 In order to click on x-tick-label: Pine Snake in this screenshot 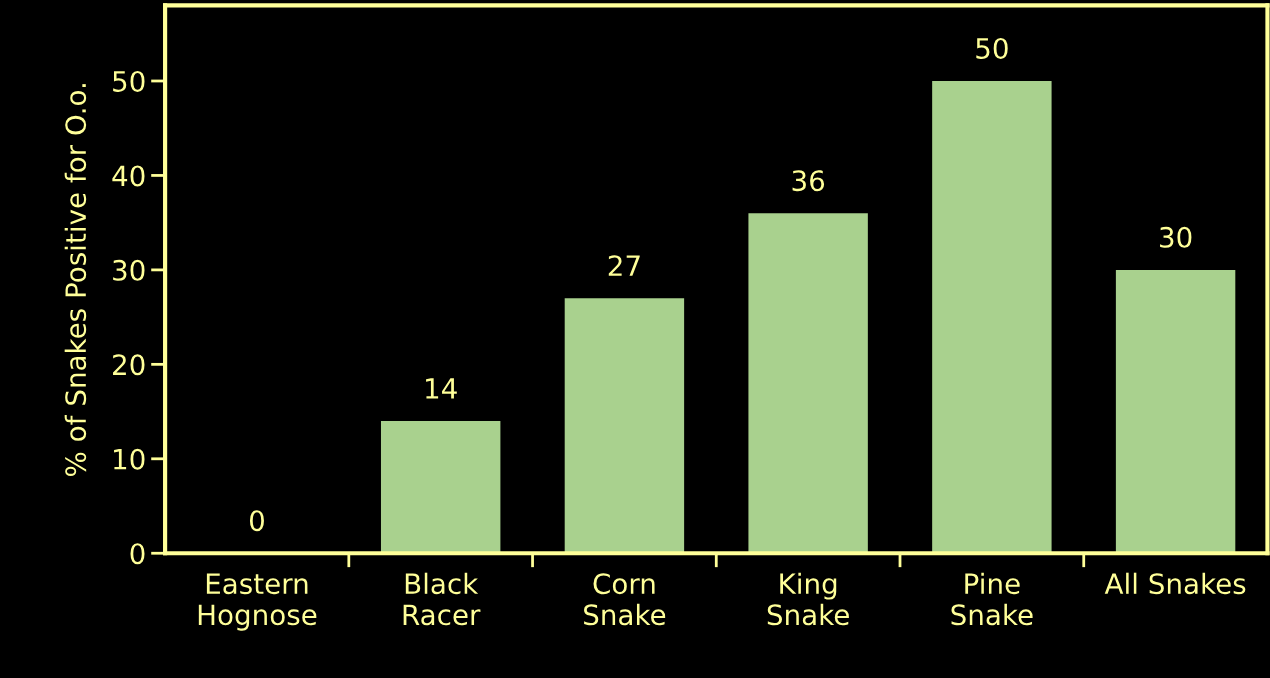, I will do `click(992, 599)`.